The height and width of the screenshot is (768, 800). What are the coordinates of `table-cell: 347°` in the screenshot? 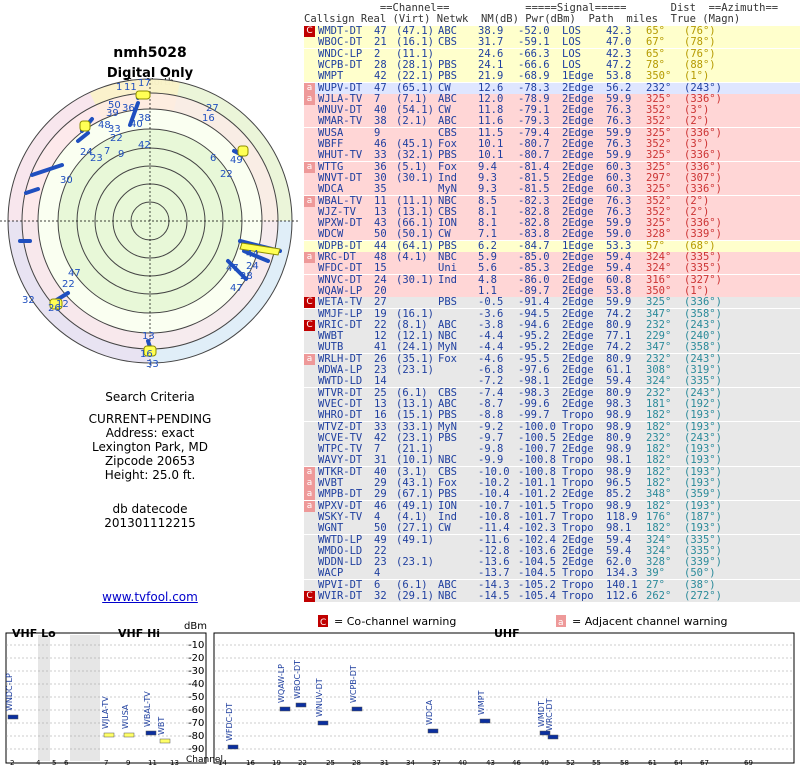 It's located at (659, 347).